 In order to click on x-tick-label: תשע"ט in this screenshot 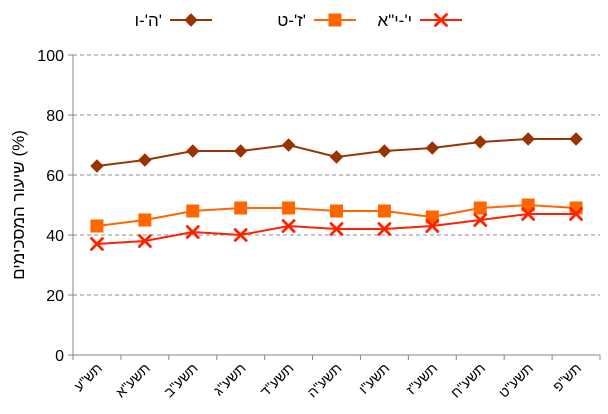, I will do `click(515, 380)`.